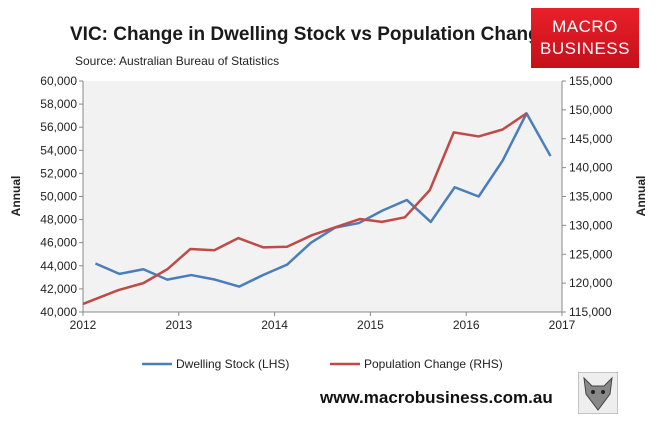 The width and height of the screenshot is (660, 428). Describe the element at coordinates (591, 168) in the screenshot. I see `y2-tick-label: 140,000` at that location.